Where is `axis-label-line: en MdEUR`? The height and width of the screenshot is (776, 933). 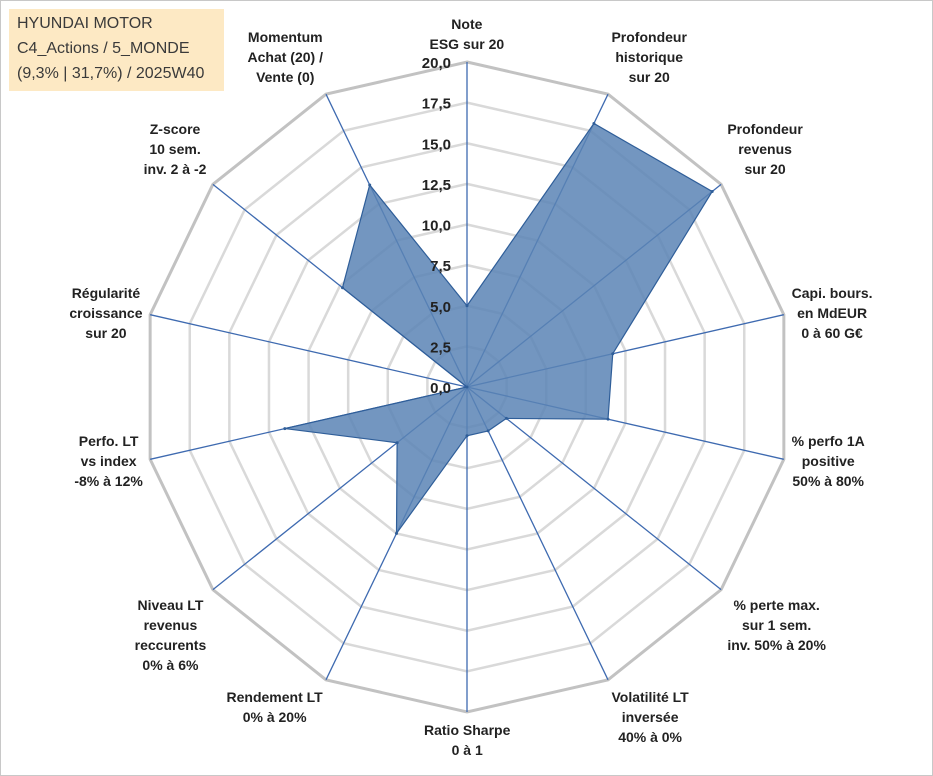 axis-label-line: en MdEUR is located at coordinates (832, 312).